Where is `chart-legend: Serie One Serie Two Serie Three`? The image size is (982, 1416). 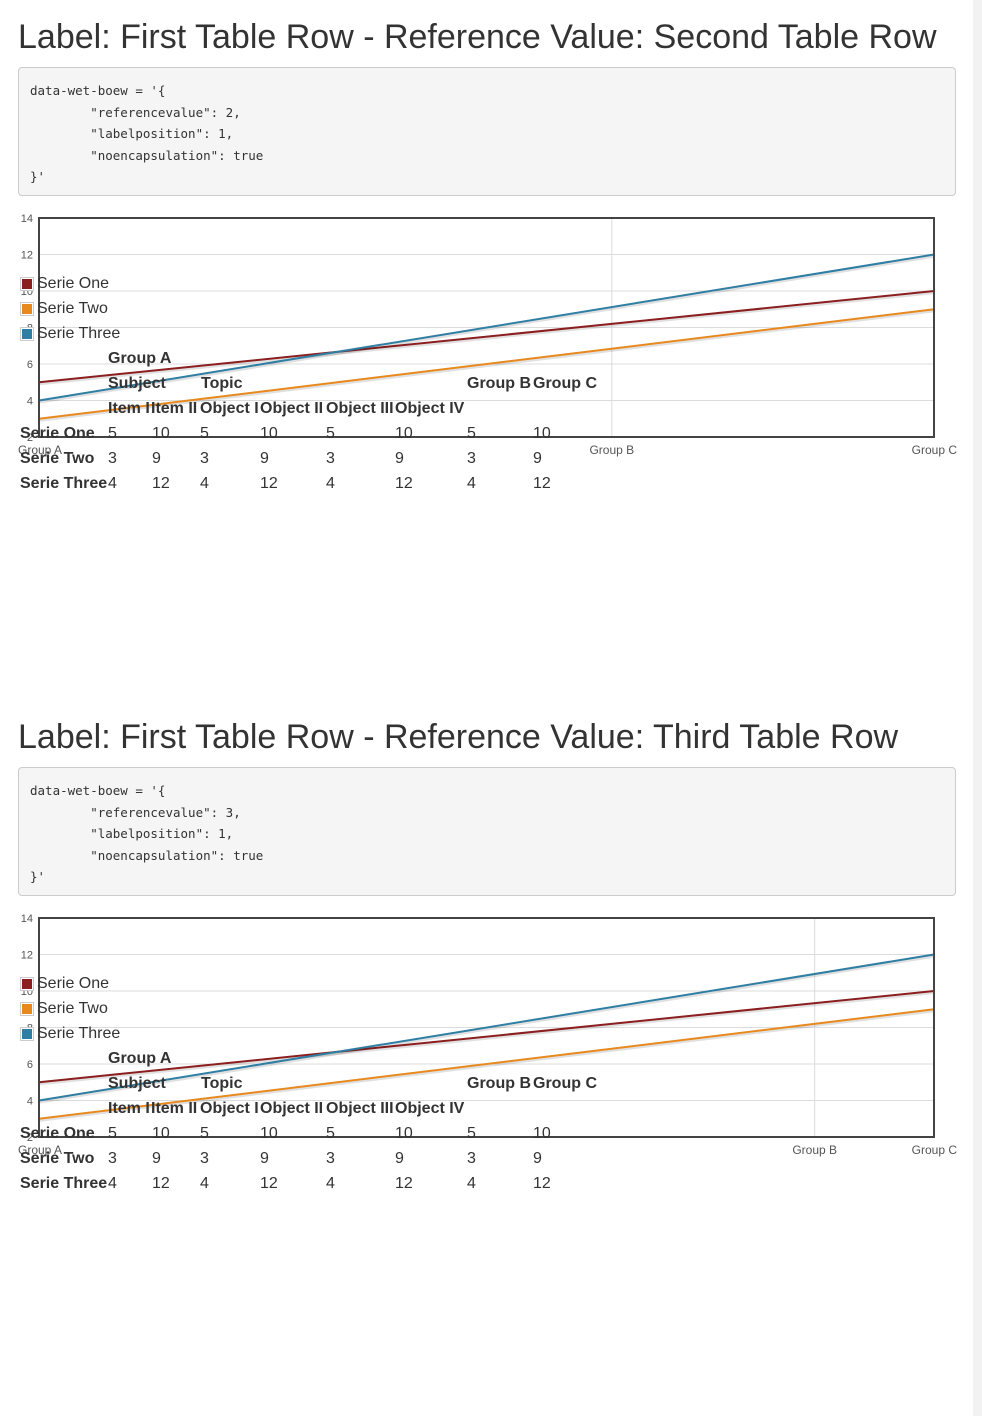 chart-legend: Serie One Serie Two Serie Three is located at coordinates (69, 308).